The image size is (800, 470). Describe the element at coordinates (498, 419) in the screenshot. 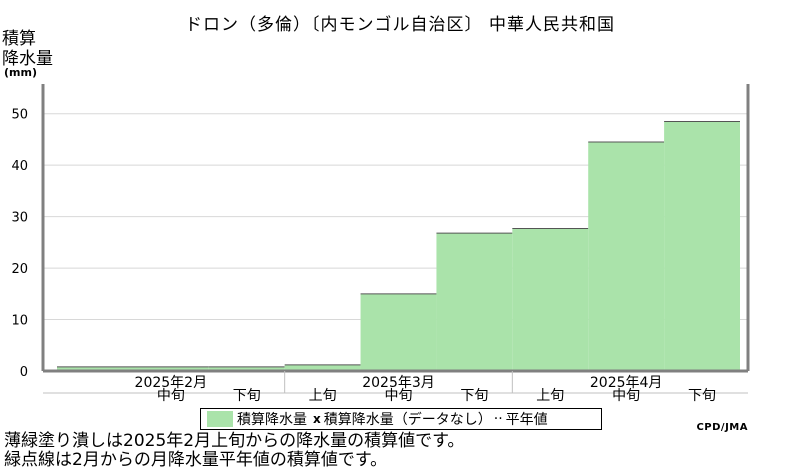

I see `legend-normal-dash: ··` at that location.